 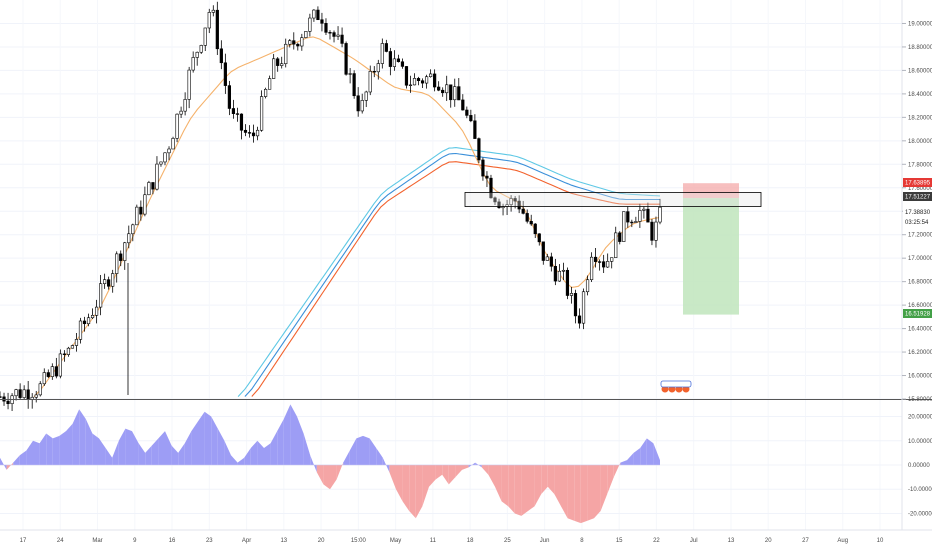 What do you see at coordinates (918, 213) in the screenshot?
I see `last-close-price: 17.38830` at bounding box center [918, 213].